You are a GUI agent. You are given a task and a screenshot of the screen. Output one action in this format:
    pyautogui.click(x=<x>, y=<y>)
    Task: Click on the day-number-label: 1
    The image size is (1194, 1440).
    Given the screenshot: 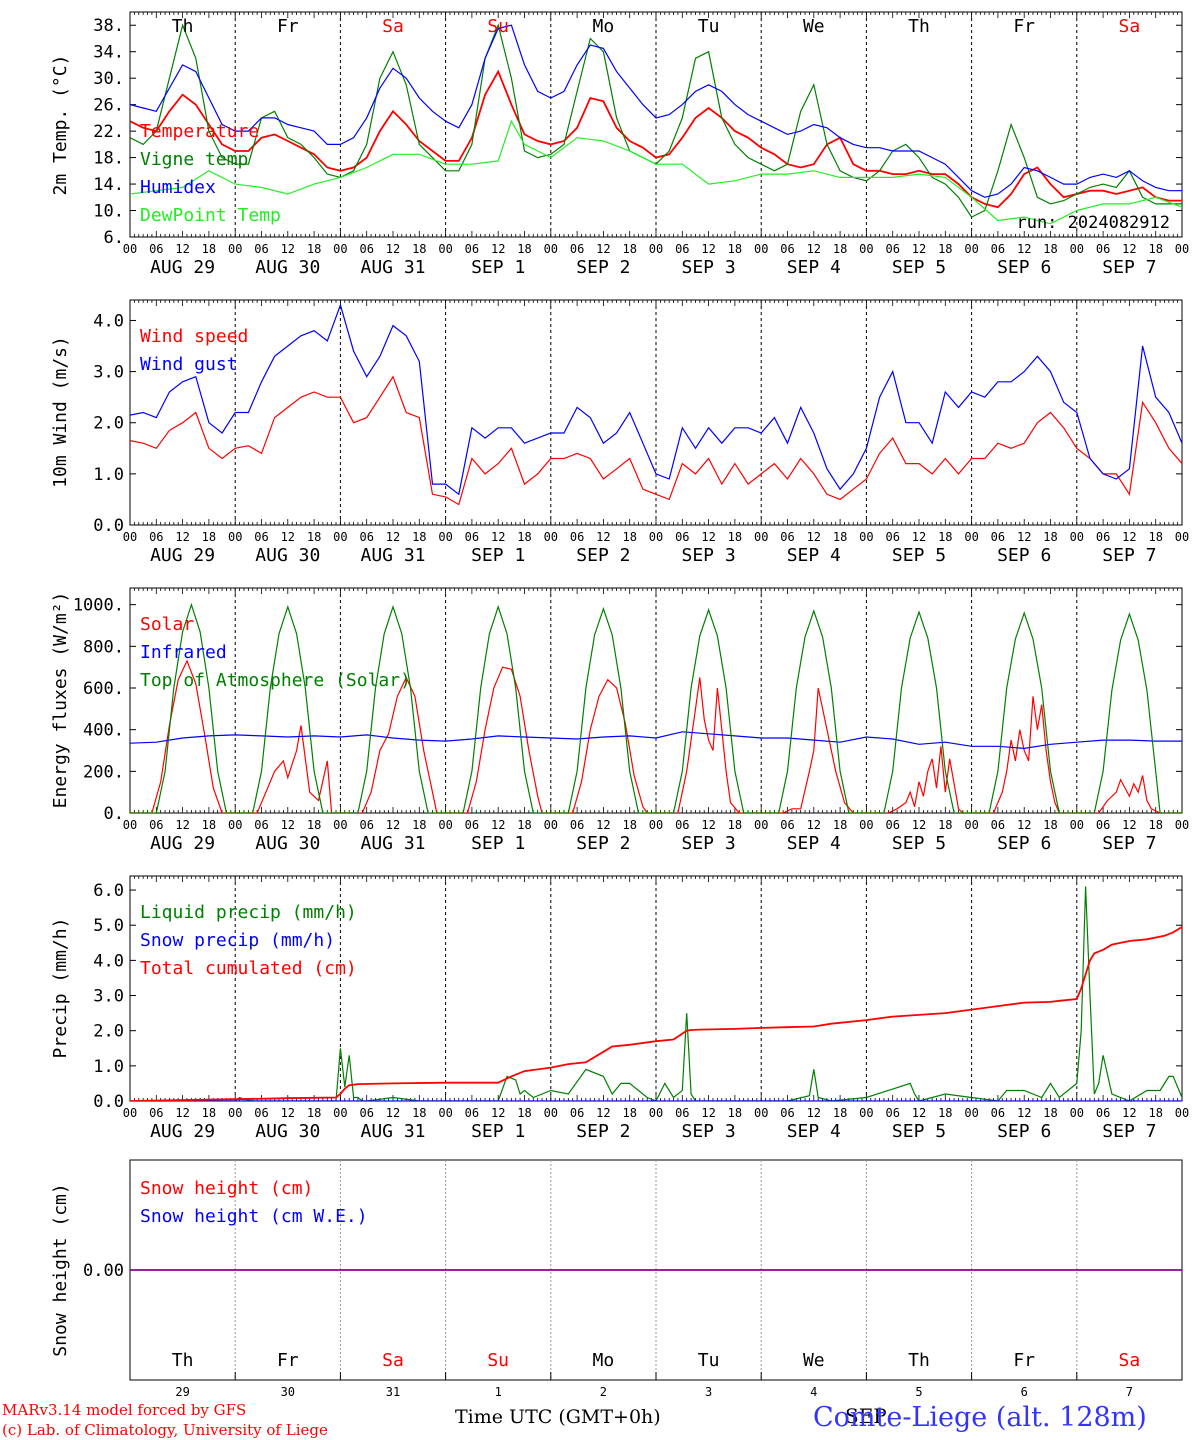 What is the action you would take?
    pyautogui.click(x=498, y=1392)
    